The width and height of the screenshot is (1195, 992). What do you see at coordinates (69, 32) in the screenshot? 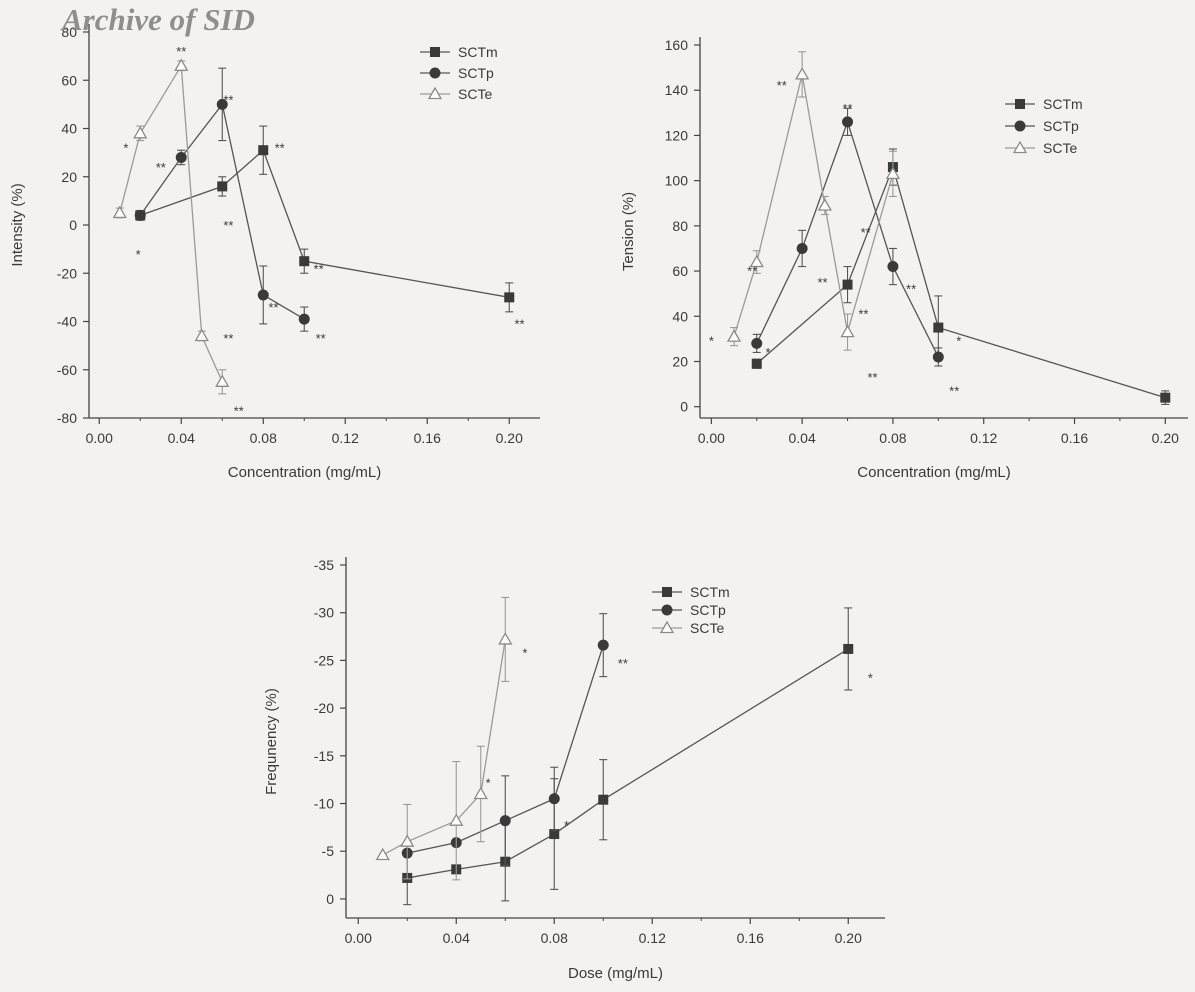
I see `y-tick-label: 80` at bounding box center [69, 32].